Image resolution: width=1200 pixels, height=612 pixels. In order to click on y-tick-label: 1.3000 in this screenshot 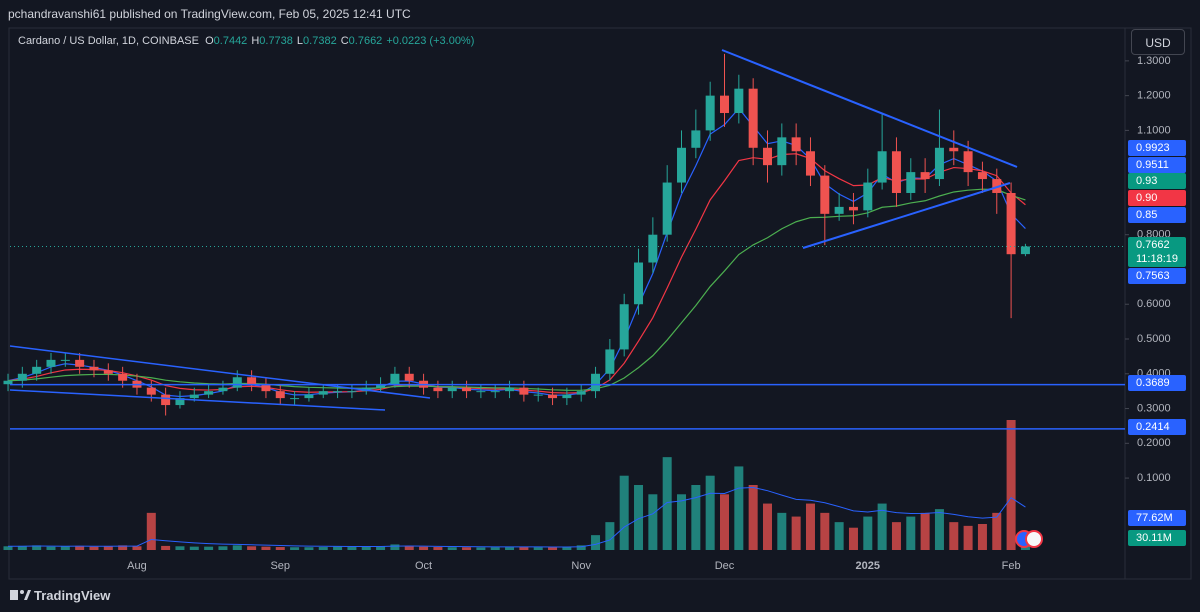, I will do `click(1154, 61)`.